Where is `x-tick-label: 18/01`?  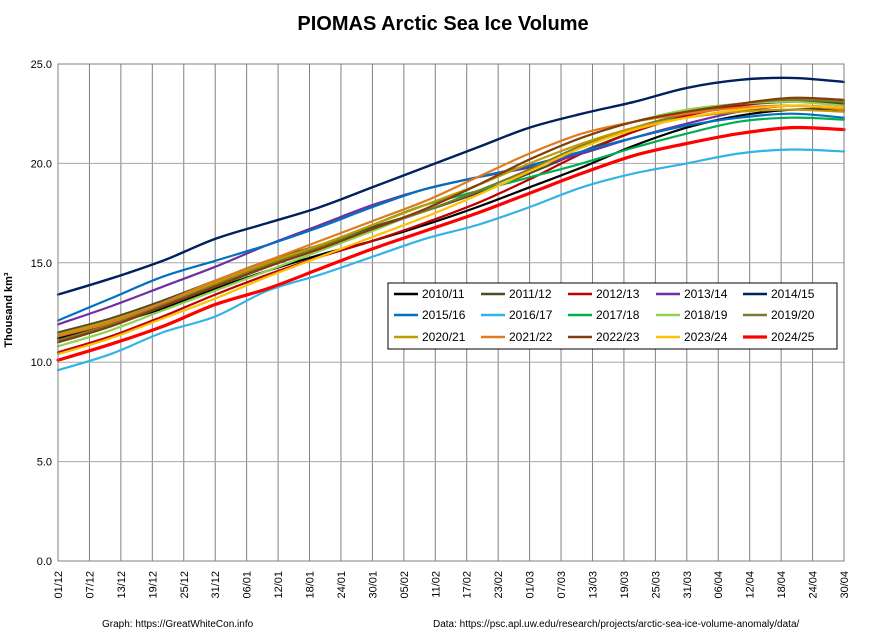 x-tick-label: 18/01 is located at coordinates (311, 585).